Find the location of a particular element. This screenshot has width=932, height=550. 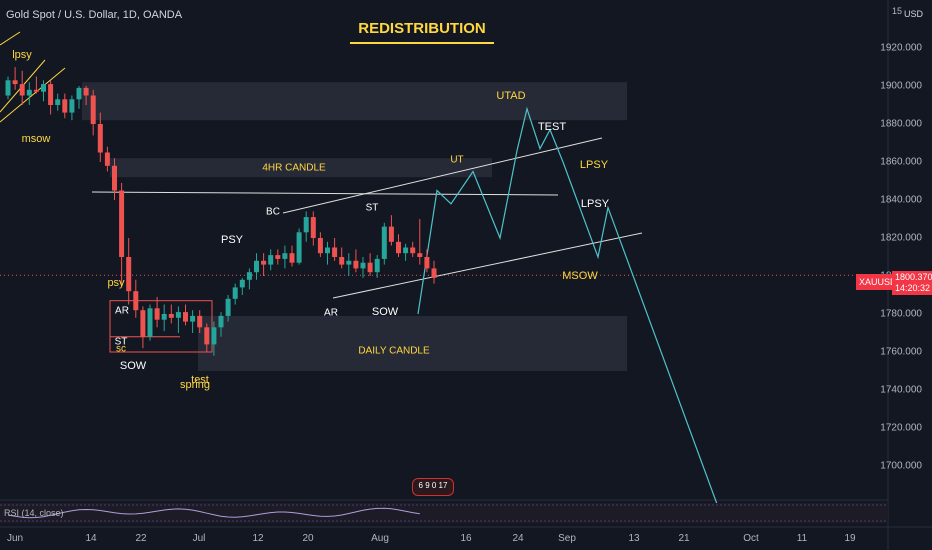

zone-label: DAILY CANDLE is located at coordinates (394, 351).